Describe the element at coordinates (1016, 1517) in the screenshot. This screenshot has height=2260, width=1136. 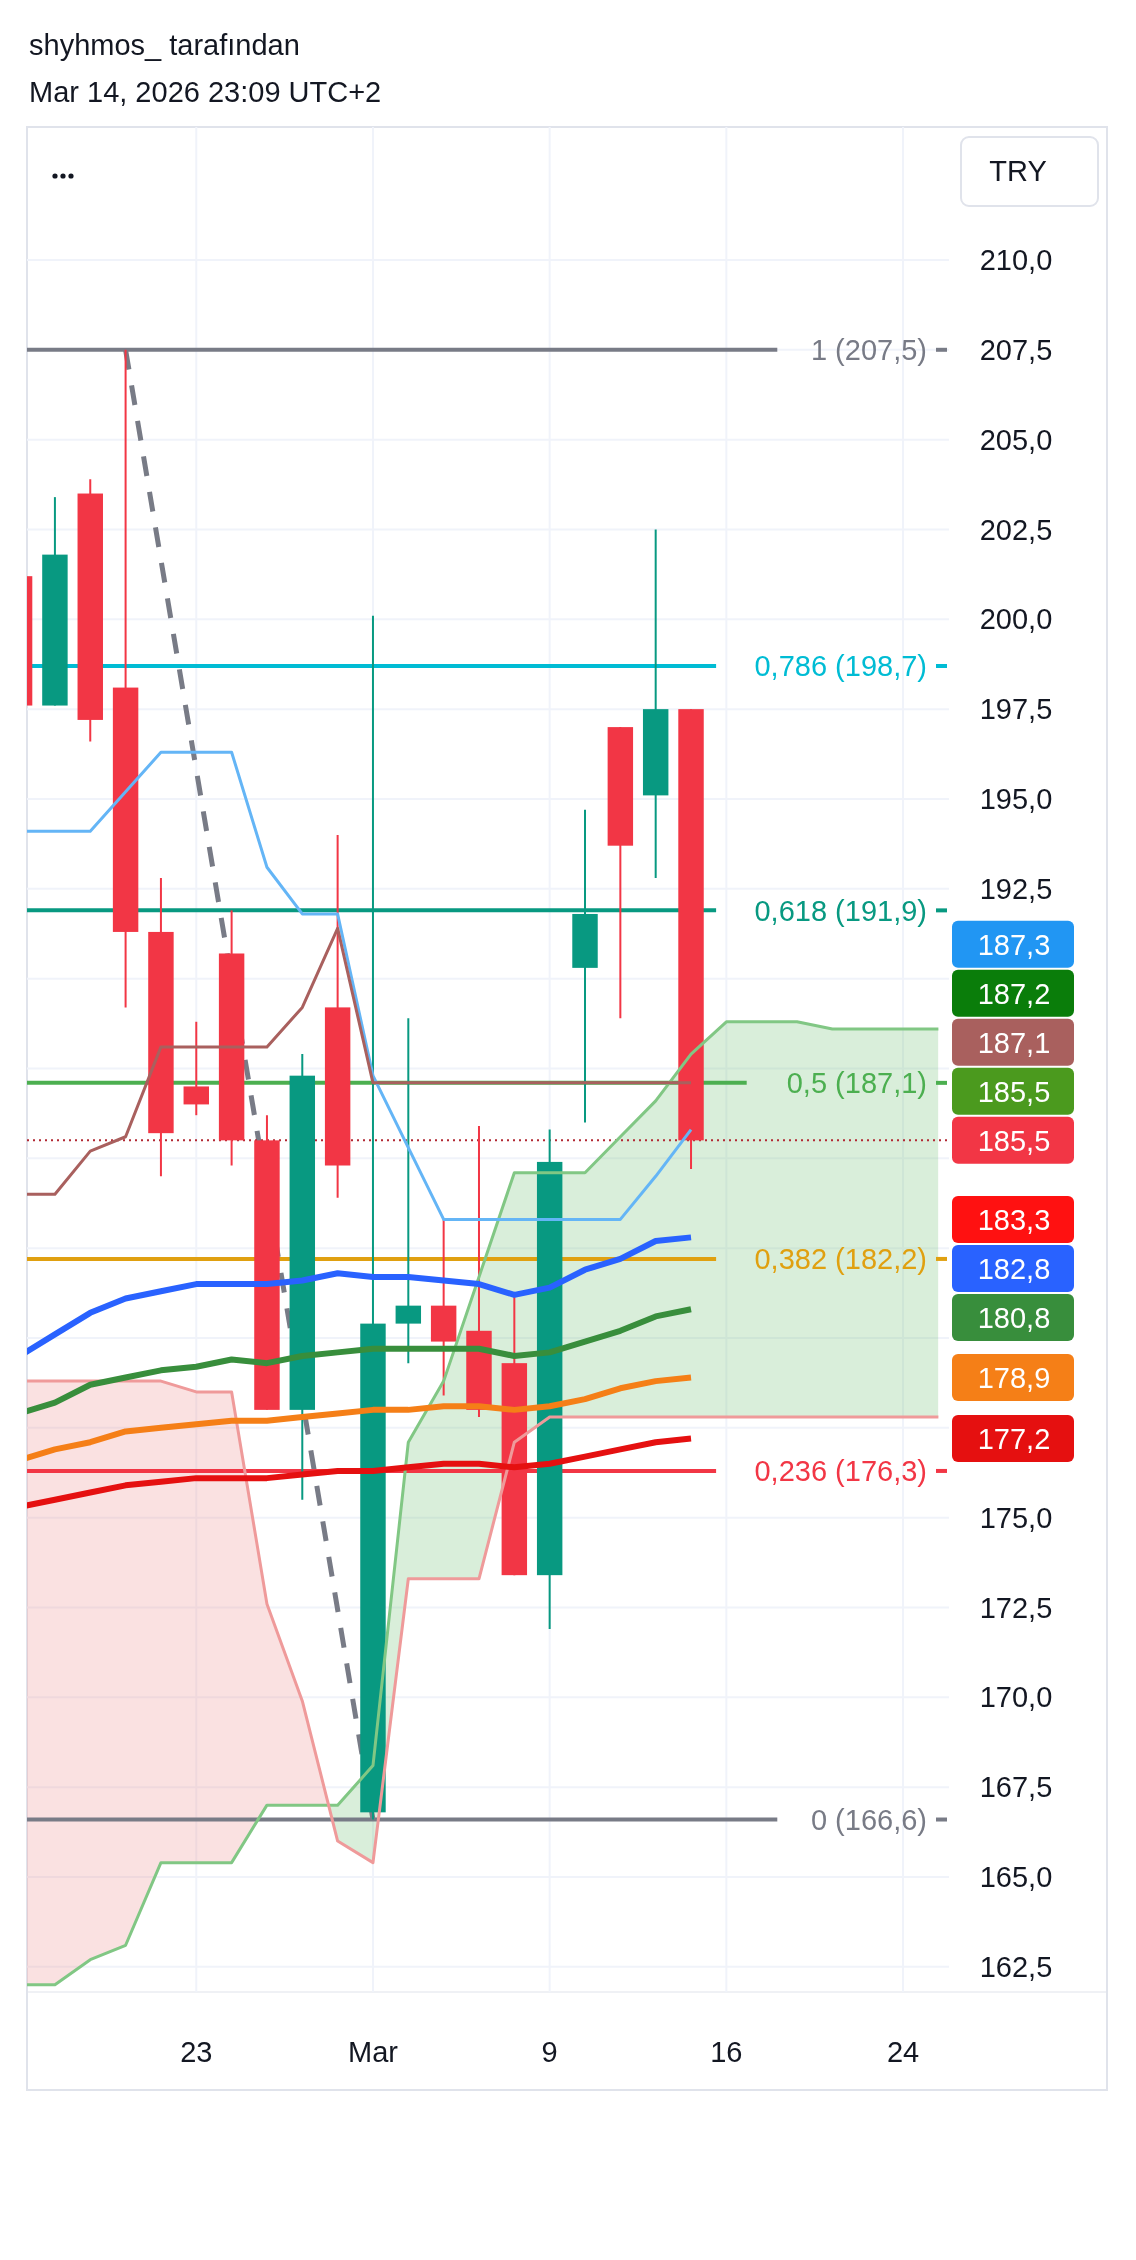
I see `y-tick-label: 175,0` at that location.